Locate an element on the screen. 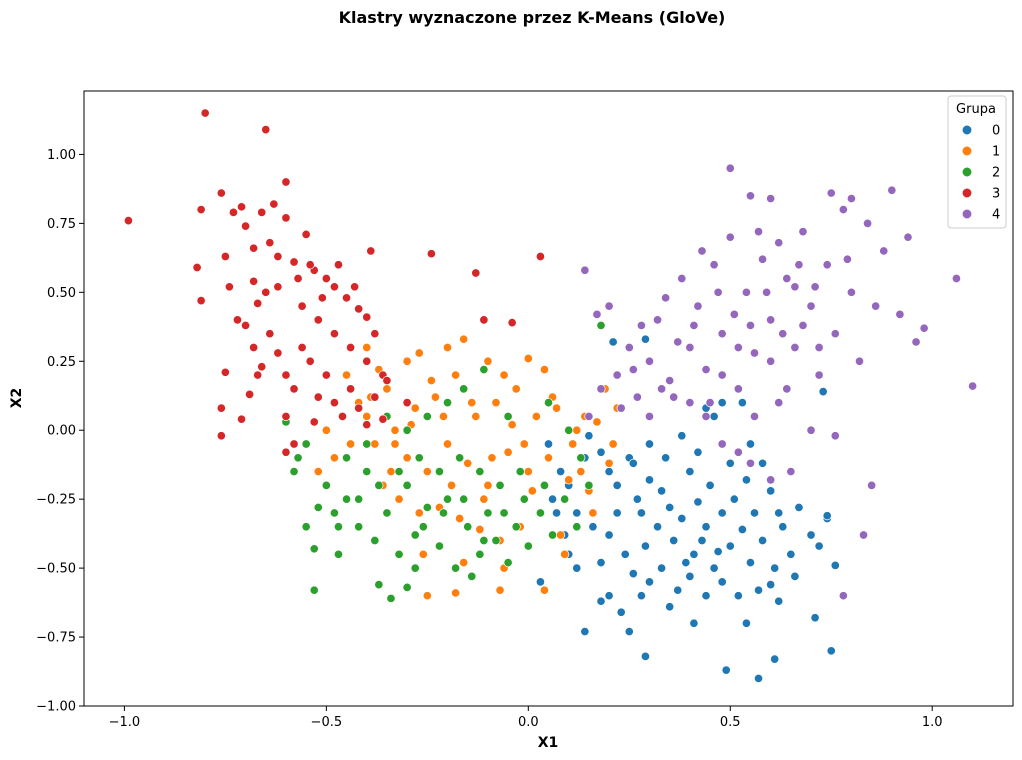  x-tick-label: 0.0 is located at coordinates (528, 722).